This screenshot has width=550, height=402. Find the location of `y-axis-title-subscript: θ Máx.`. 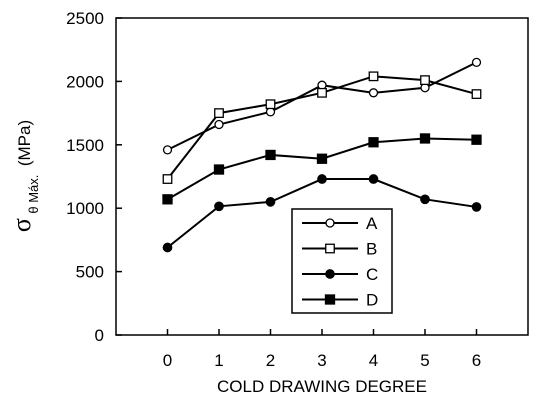

y-axis-title-subscript: θ Máx. is located at coordinates (33, 194).